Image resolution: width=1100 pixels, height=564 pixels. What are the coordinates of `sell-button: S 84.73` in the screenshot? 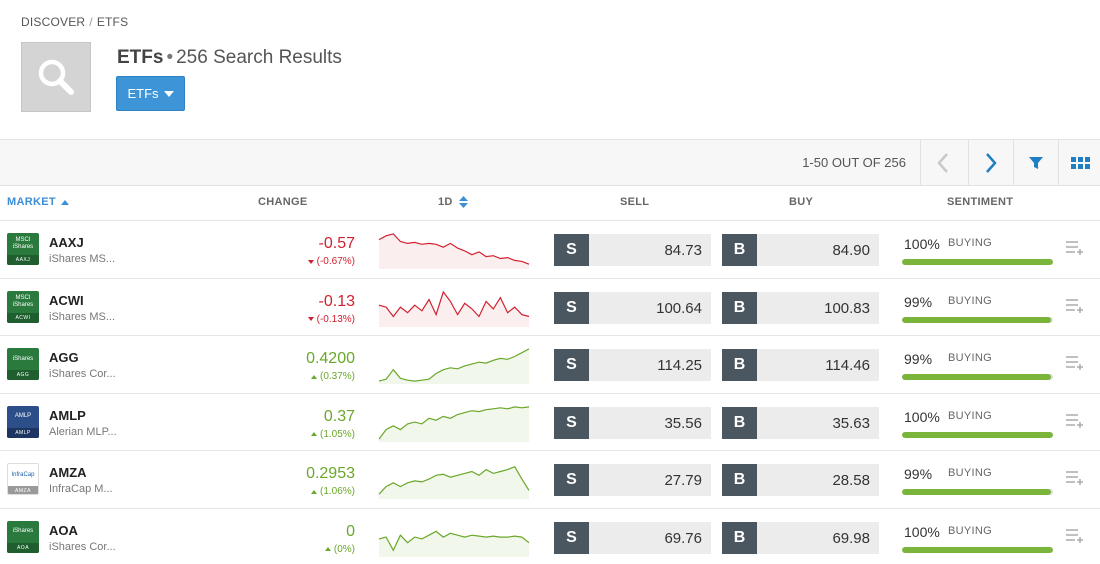 It's located at (632, 250).